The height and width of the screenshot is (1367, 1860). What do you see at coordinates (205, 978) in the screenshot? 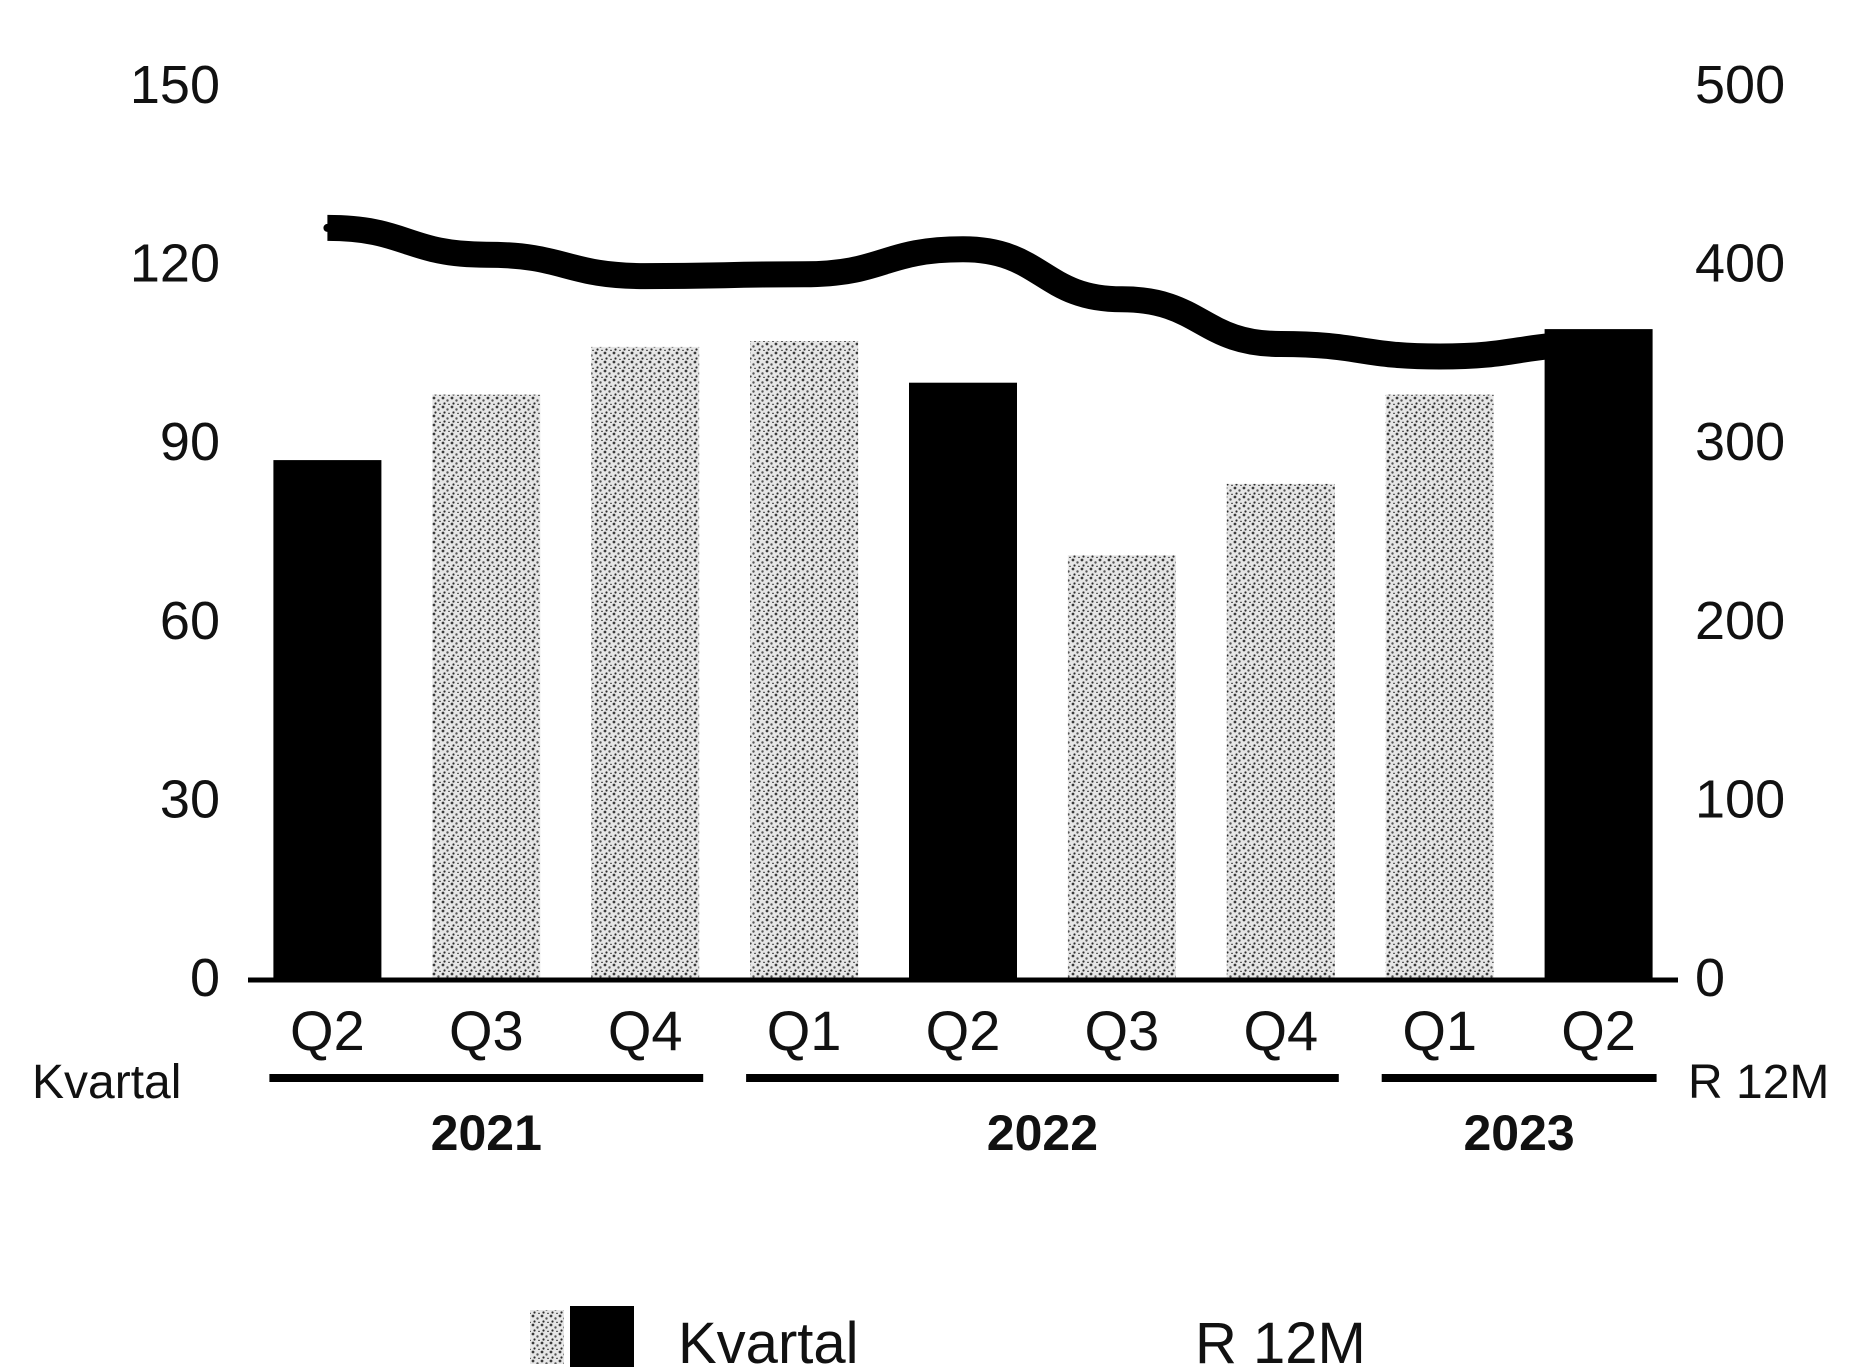
I see `left-tick-label-0: 0` at bounding box center [205, 978].